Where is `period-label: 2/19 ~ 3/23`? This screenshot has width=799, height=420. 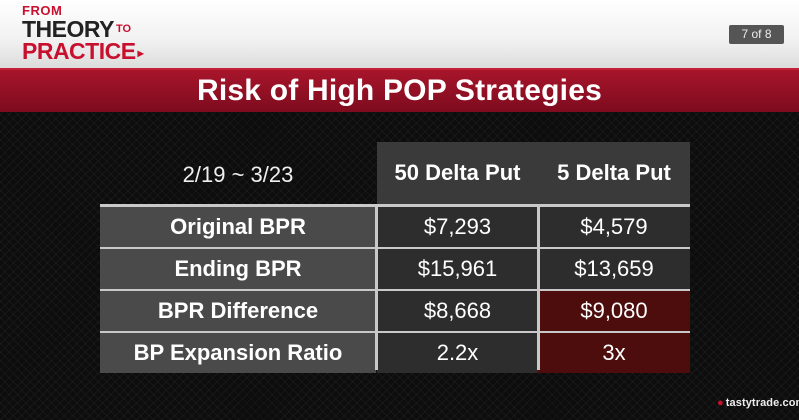
period-label: 2/19 ~ 3/23 is located at coordinates (238, 174).